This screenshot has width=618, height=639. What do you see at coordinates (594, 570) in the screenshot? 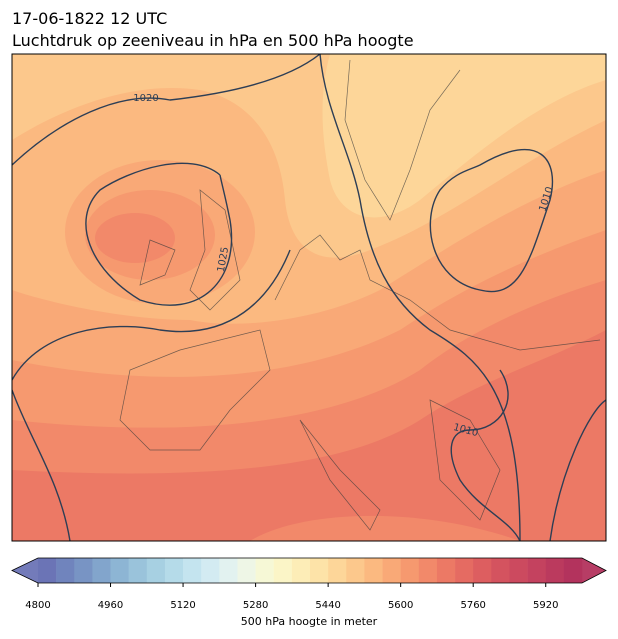
I see `colorbar-extend-max` at bounding box center [594, 570].